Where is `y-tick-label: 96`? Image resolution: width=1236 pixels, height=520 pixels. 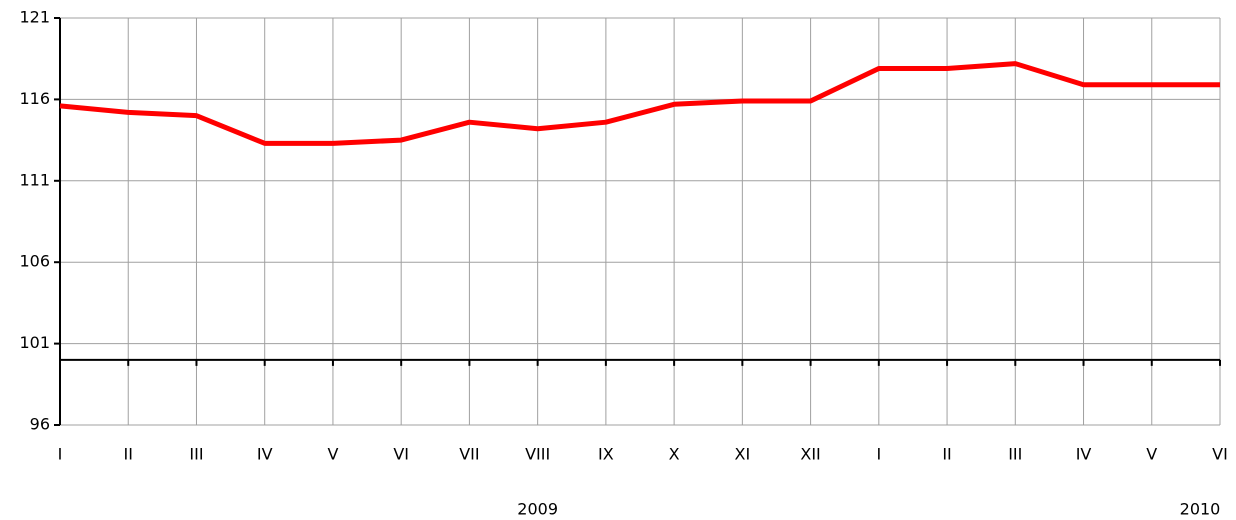
y-tick-label: 96 is located at coordinates (40, 424).